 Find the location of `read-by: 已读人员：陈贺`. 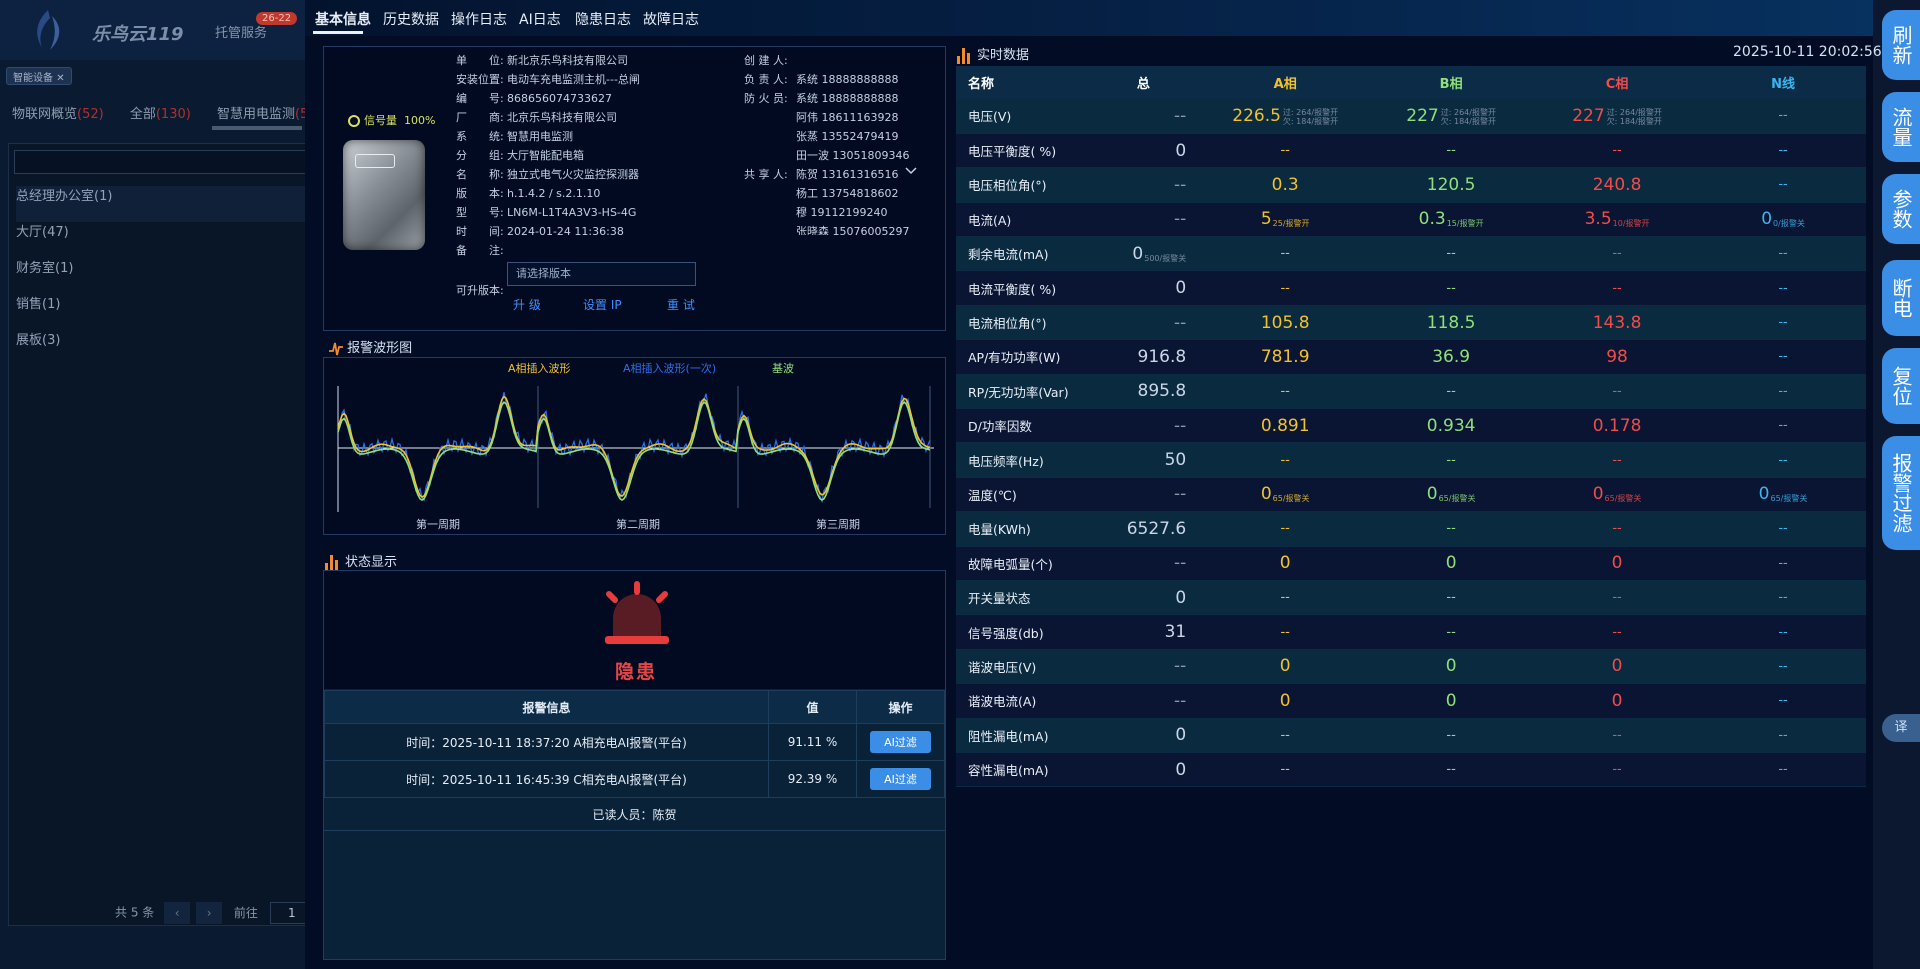

read-by: 已读人员：陈贺 is located at coordinates (634, 815).